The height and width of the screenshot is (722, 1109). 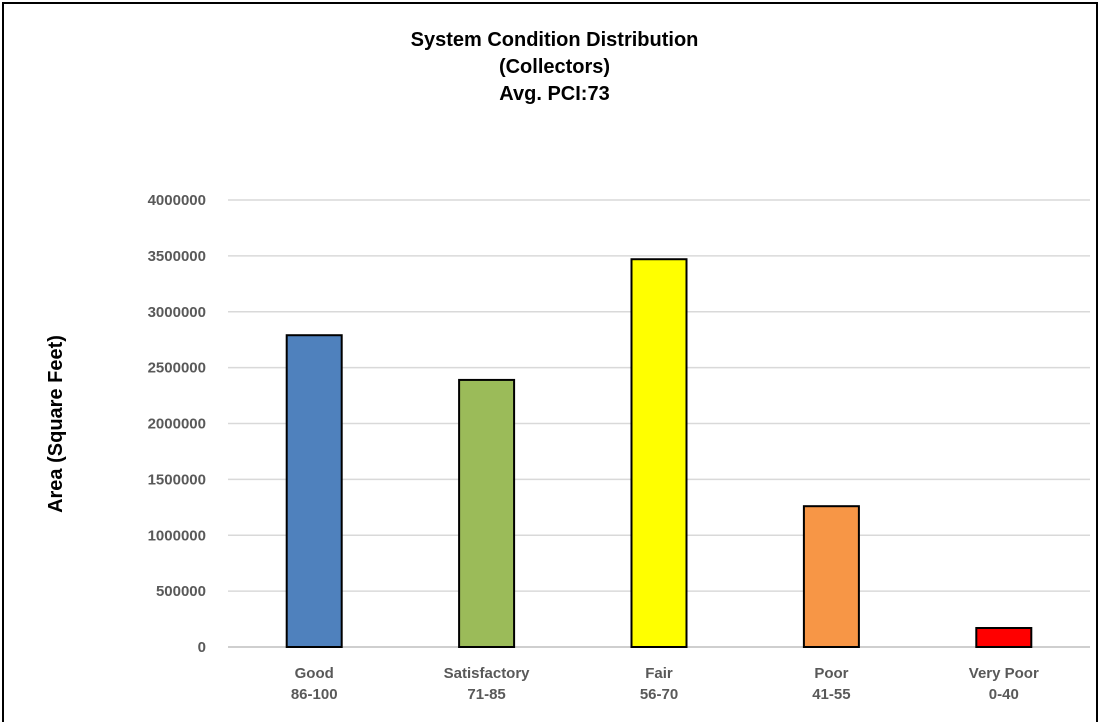 What do you see at coordinates (659, 673) in the screenshot?
I see `x-tick-label: Fair` at bounding box center [659, 673].